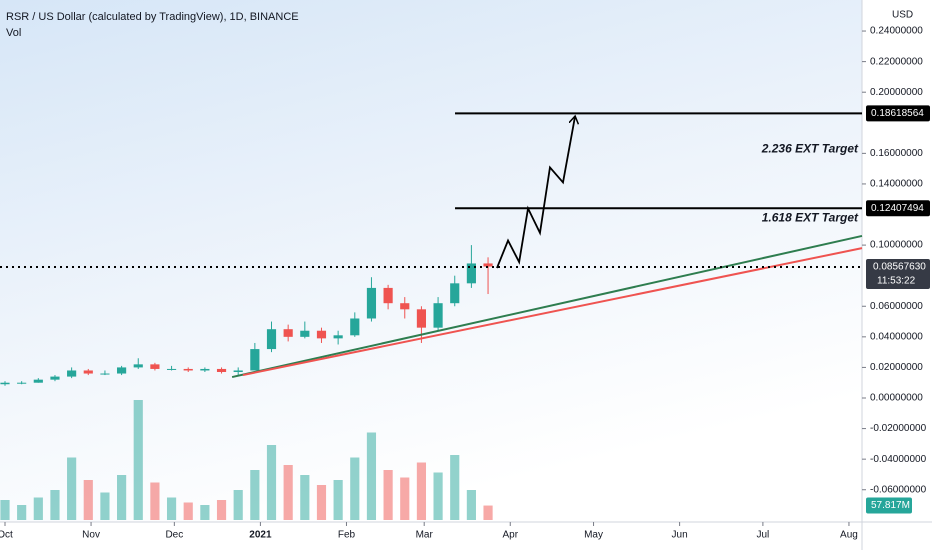 Image resolution: width=932 pixels, height=550 pixels. Describe the element at coordinates (896, 306) in the screenshot. I see `y-tick-label: 0.06000000` at that location.